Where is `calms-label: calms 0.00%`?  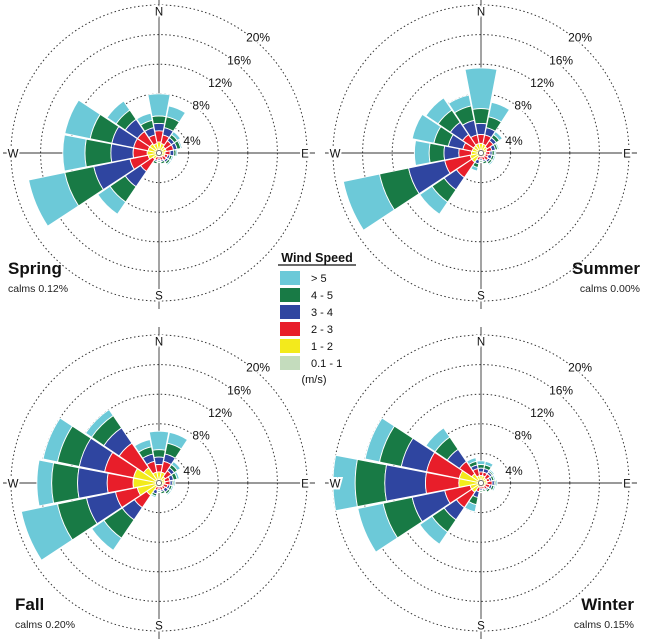 calms-label: calms 0.00% is located at coordinates (610, 289).